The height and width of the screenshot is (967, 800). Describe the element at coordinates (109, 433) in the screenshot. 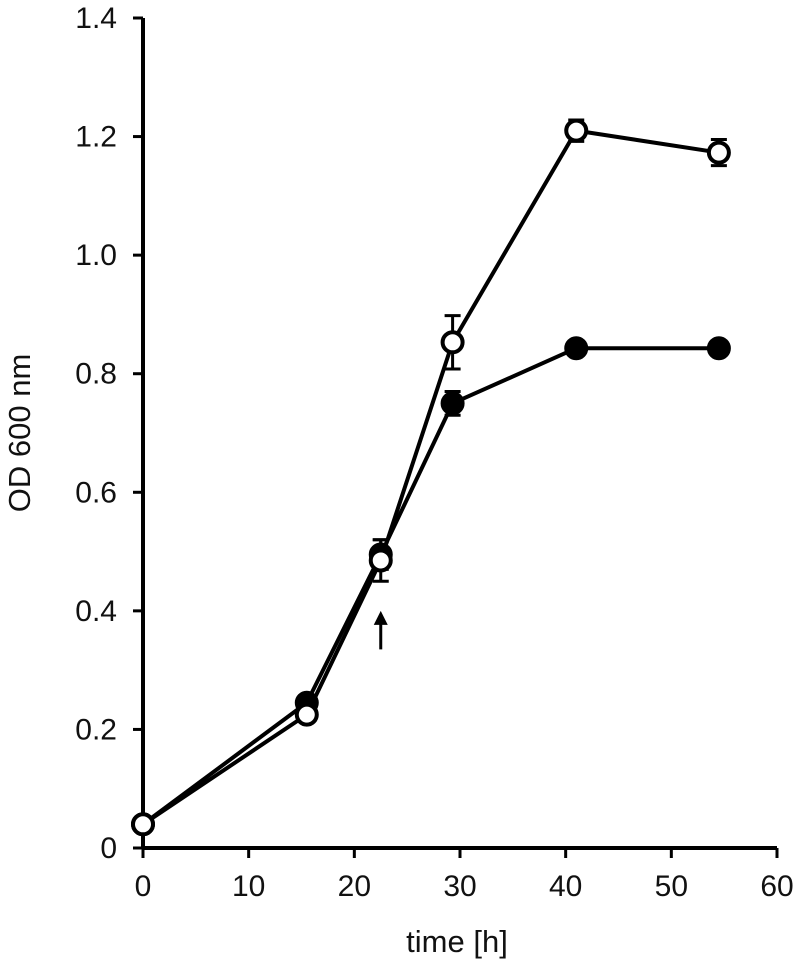

I see `y-axis-ticks: 0 0.2 0.4 0.6 0.8 1.0 1.2 1.4` at that location.